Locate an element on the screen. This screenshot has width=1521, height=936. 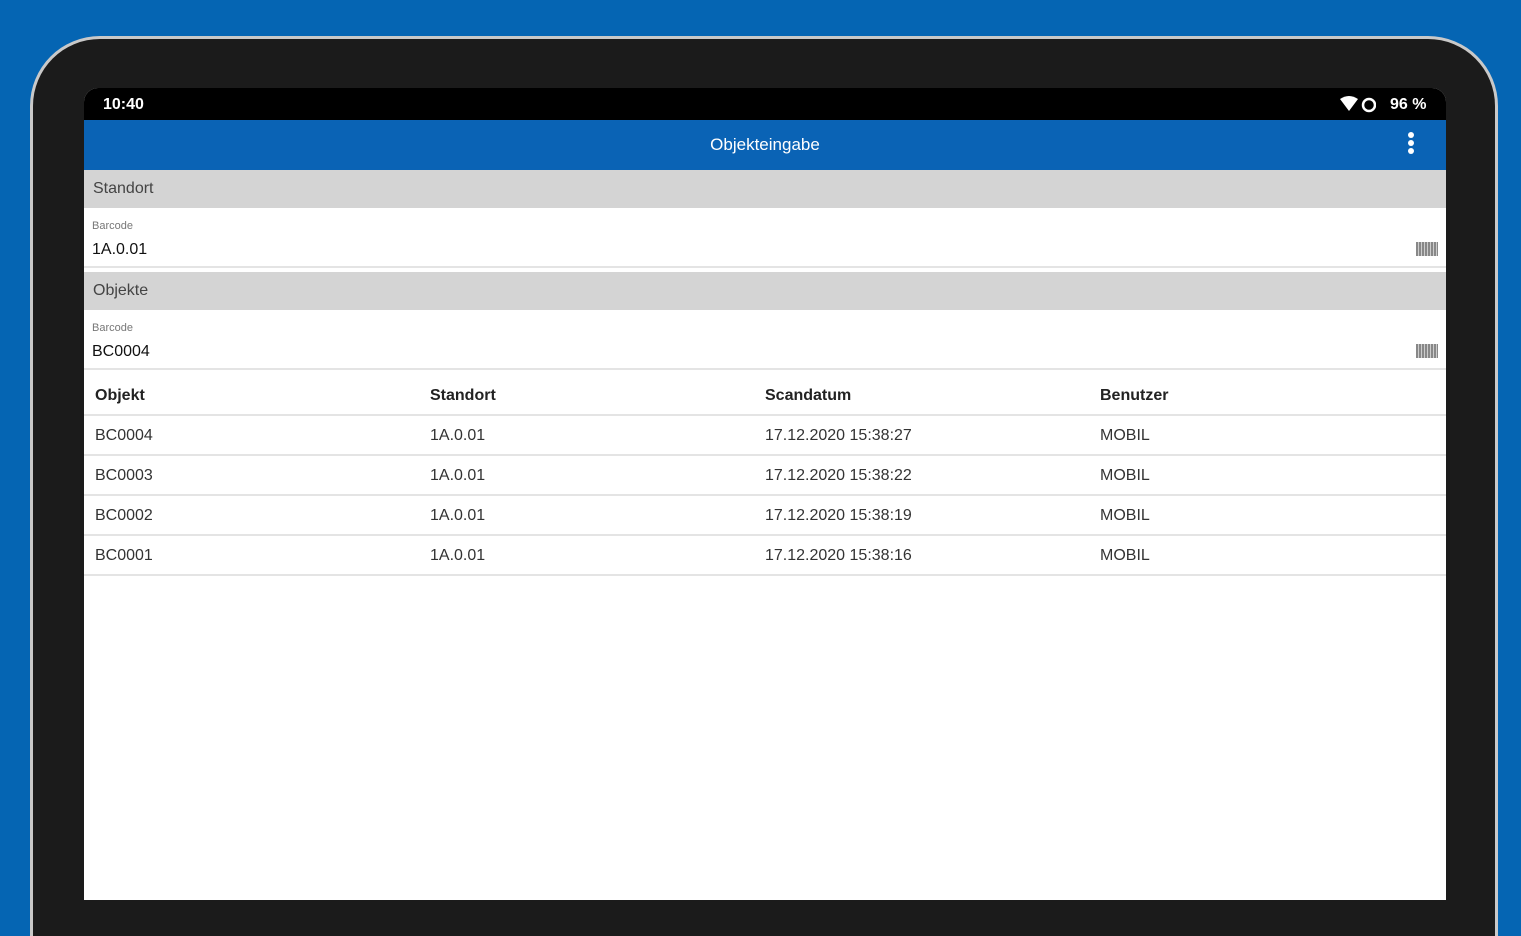
app-bar: Objekteingabe is located at coordinates (765, 145).